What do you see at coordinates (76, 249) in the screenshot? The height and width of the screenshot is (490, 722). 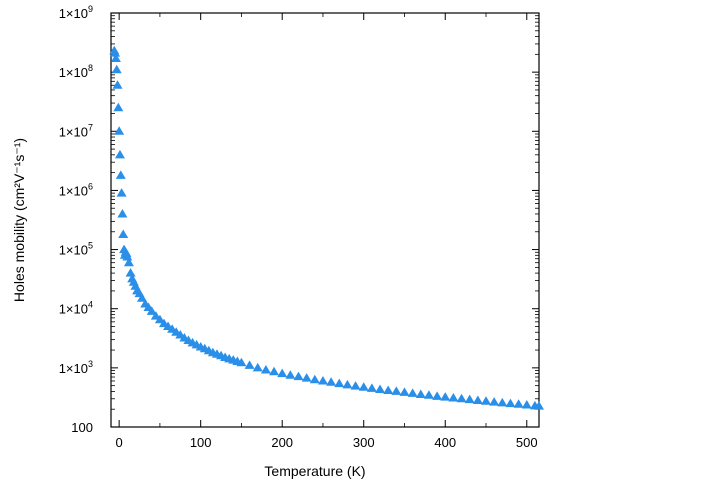 I see `y-tick-label: 1×10⁵` at bounding box center [76, 249].